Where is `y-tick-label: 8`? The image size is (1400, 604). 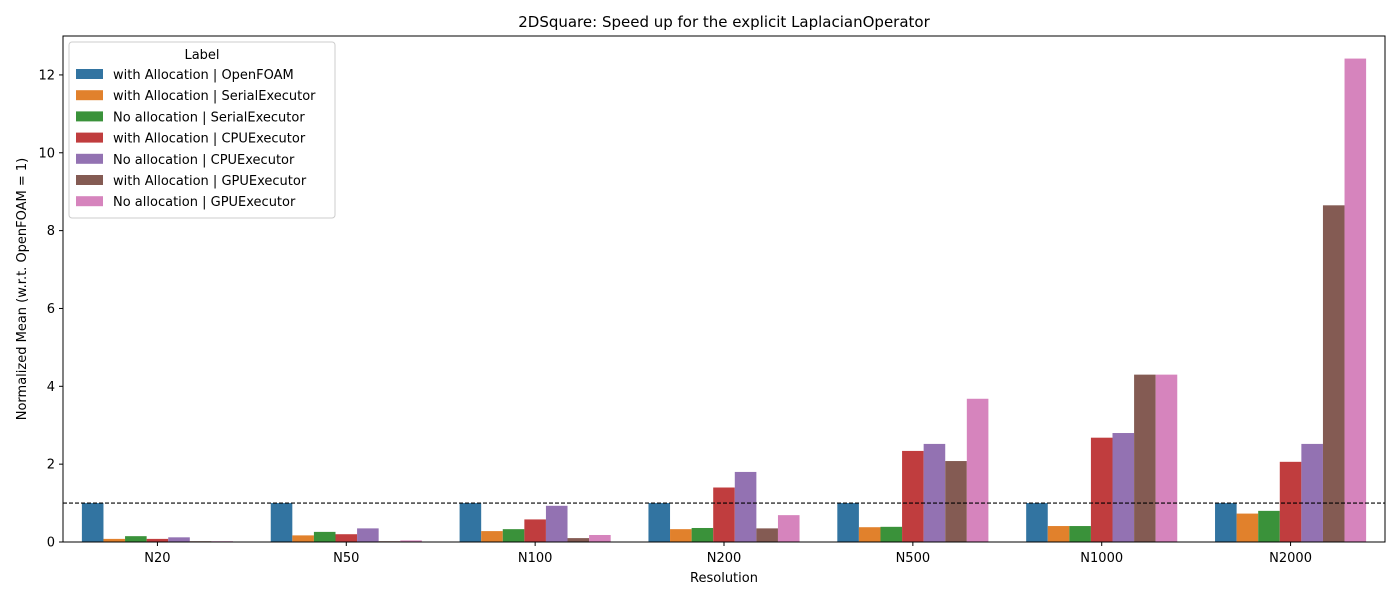 y-tick-label: 8 is located at coordinates (51, 231).